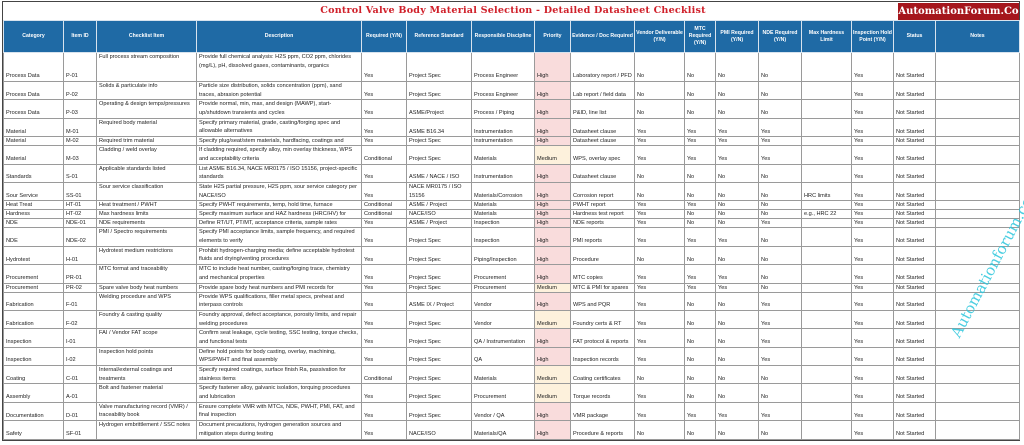 The height and width of the screenshot is (445, 1024). What do you see at coordinates (602, 274) in the screenshot?
I see `cell-evidence: MTC copies` at bounding box center [602, 274].